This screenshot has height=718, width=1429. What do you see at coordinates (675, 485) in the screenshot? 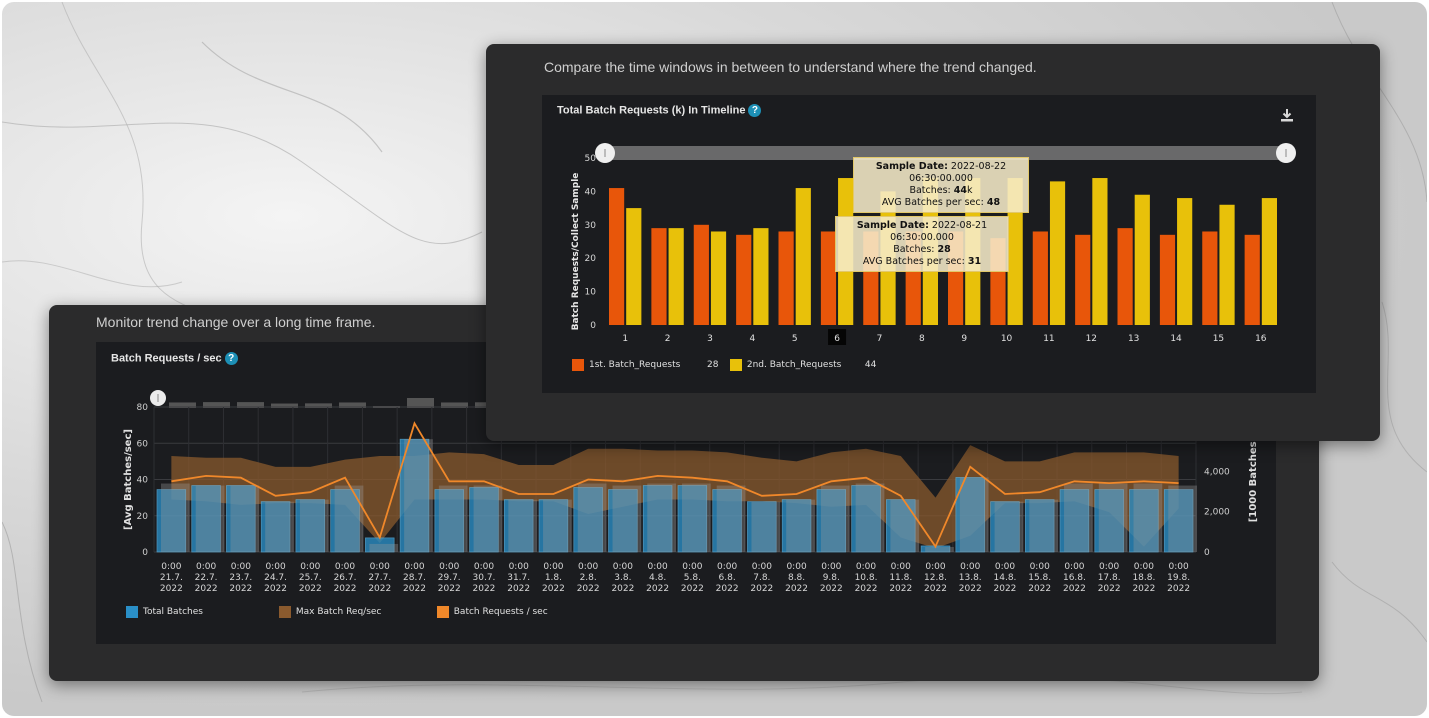
I see `batch-requests-line` at bounding box center [675, 485].